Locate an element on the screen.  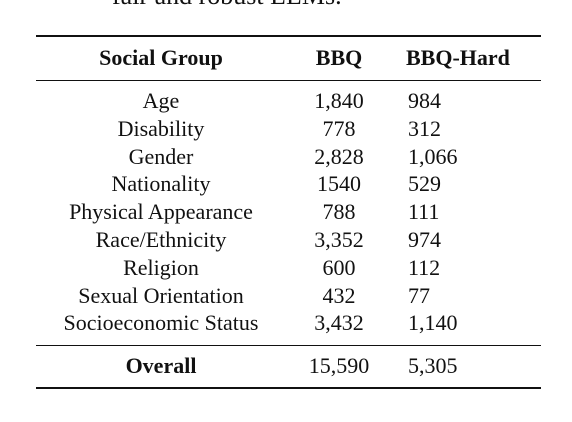
row-bbq-hard: 77 is located at coordinates (419, 295).